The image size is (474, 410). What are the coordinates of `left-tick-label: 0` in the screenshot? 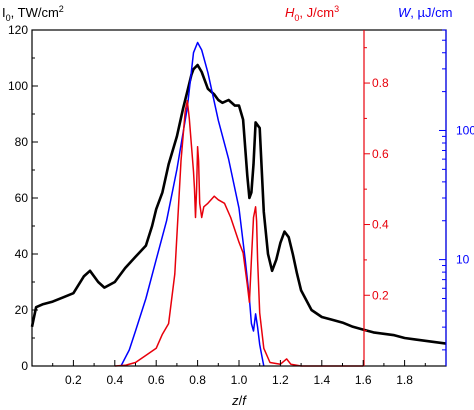 It's located at (24, 366).